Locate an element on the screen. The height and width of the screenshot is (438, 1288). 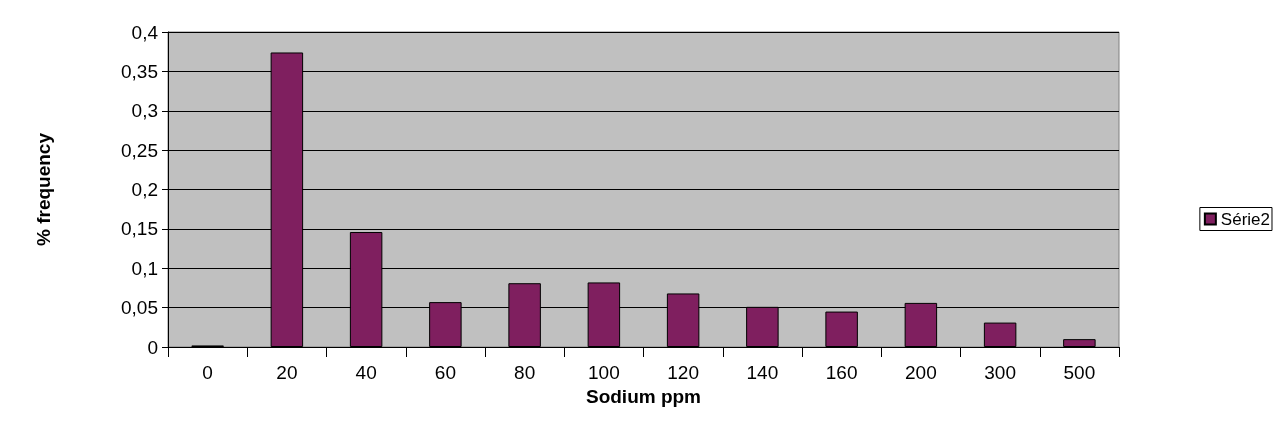
y-axis-title: % frequency is located at coordinates (43, 189).